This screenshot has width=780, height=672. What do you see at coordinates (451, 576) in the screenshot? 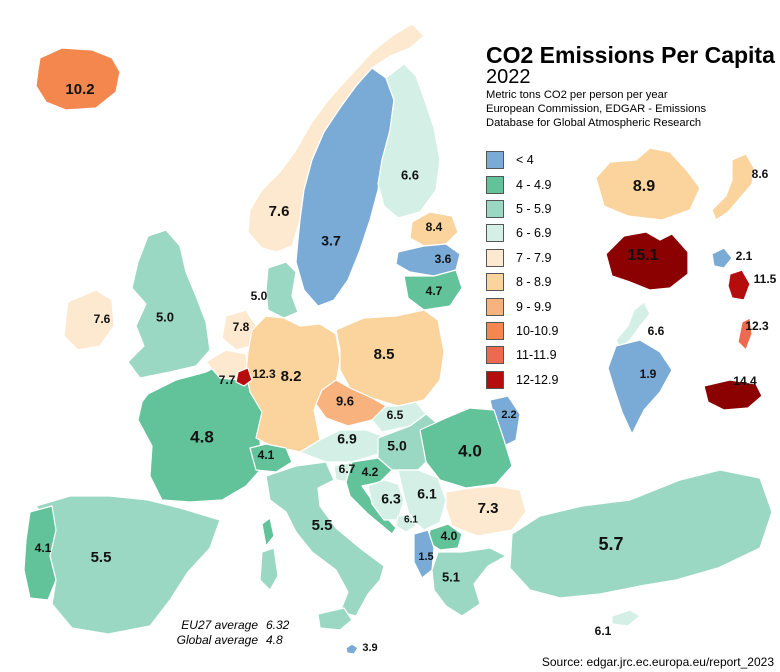
I see `value-label-greece: 5.1` at bounding box center [451, 576].